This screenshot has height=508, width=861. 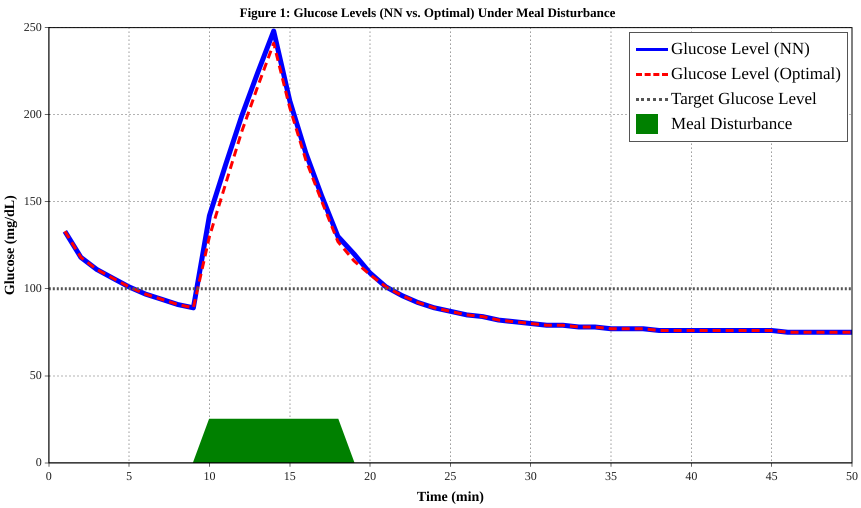 I want to click on y-tick-label: 250, so click(x=33, y=27).